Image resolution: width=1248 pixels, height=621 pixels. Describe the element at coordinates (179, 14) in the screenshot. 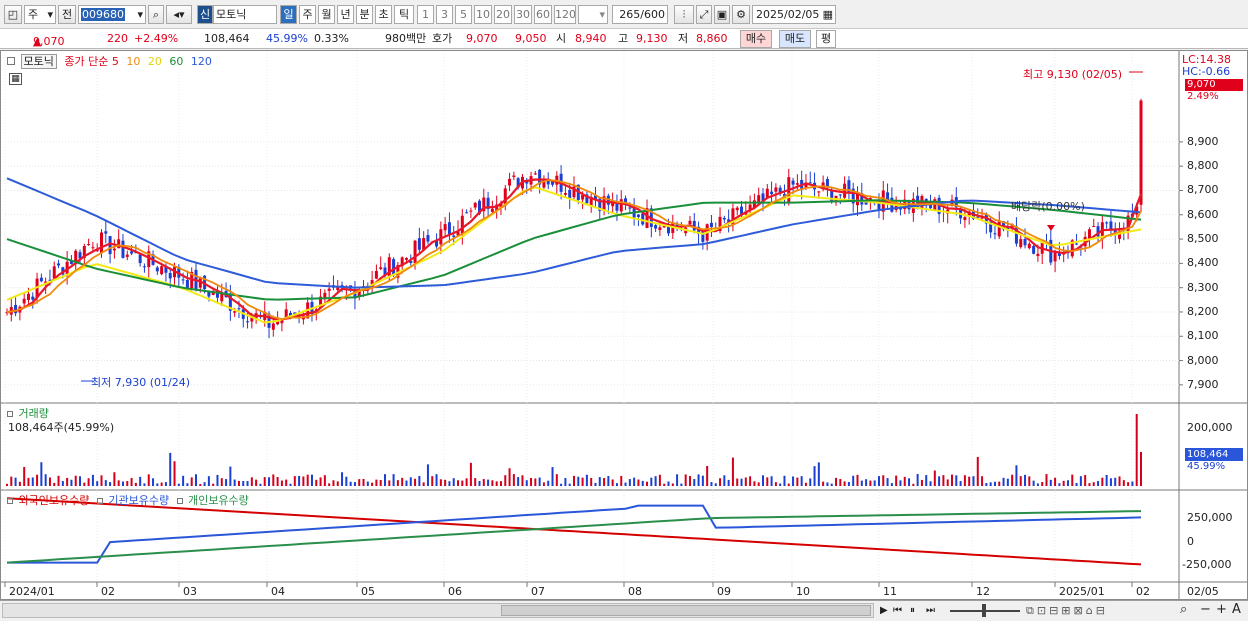

I see `speaker-icon: ◂▾` at that location.